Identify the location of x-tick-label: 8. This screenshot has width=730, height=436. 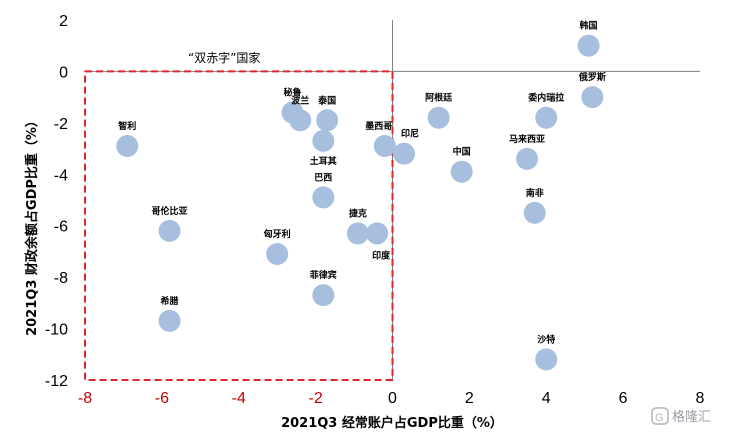
(700, 398).